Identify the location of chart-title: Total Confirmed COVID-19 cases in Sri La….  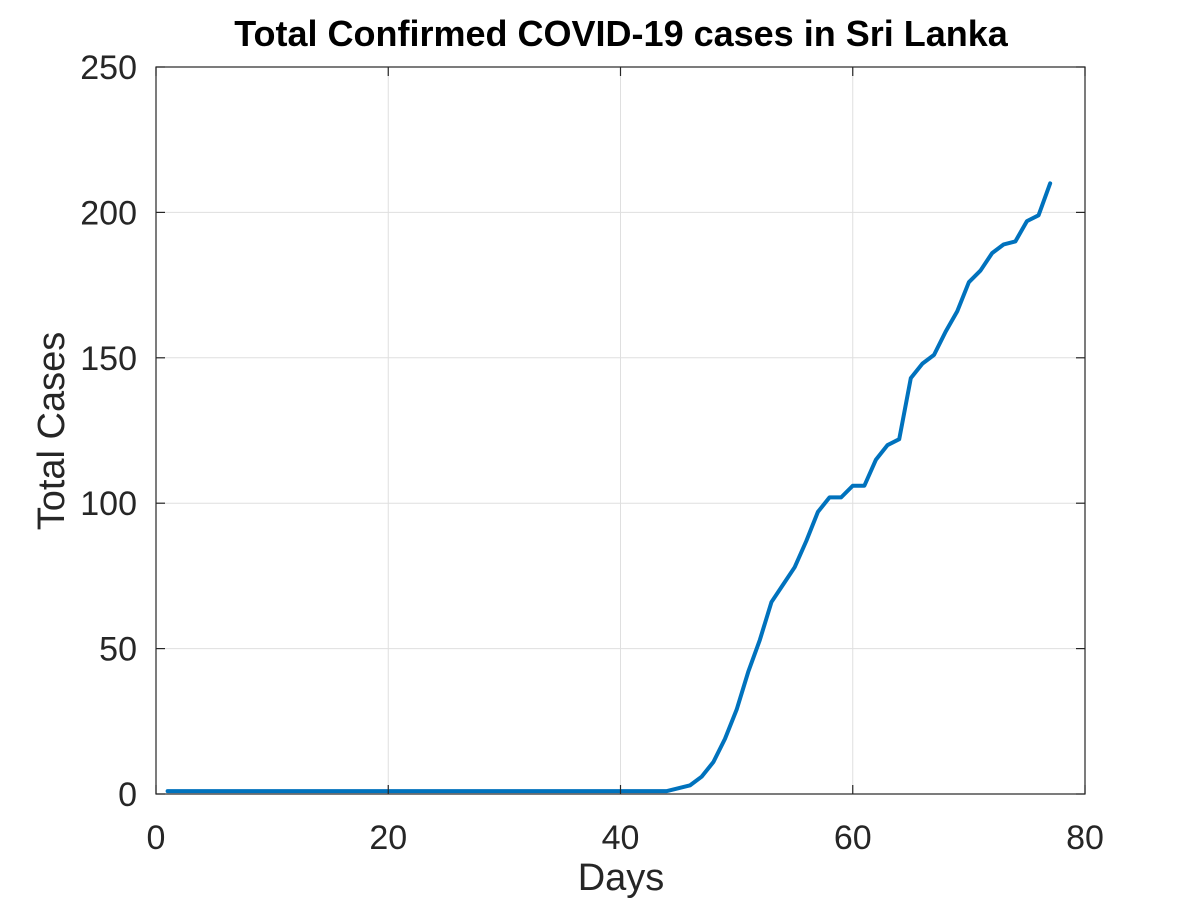
(621, 33).